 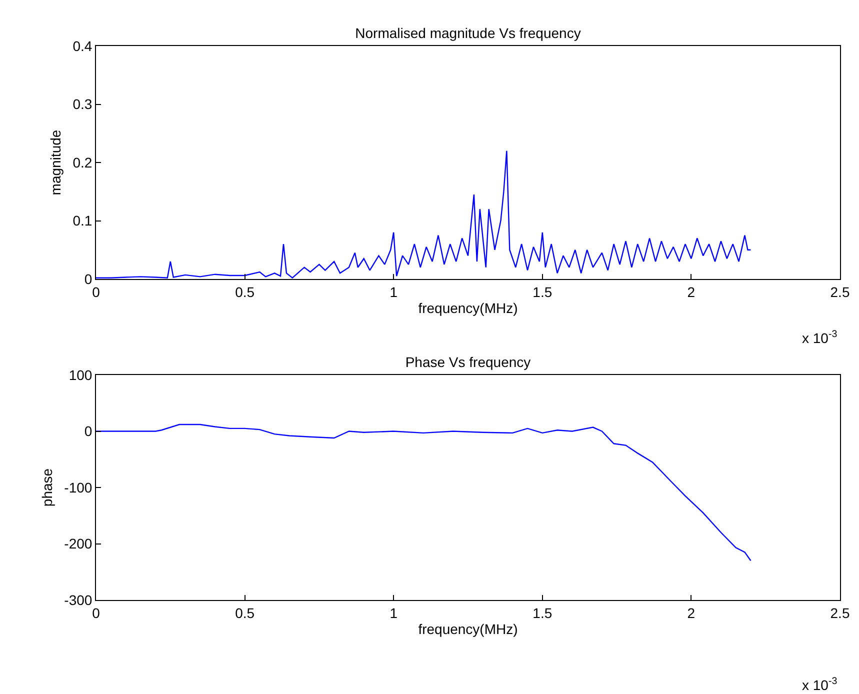 What do you see at coordinates (55, 163) in the screenshot?
I see `y-axis-title: magnitude` at bounding box center [55, 163].